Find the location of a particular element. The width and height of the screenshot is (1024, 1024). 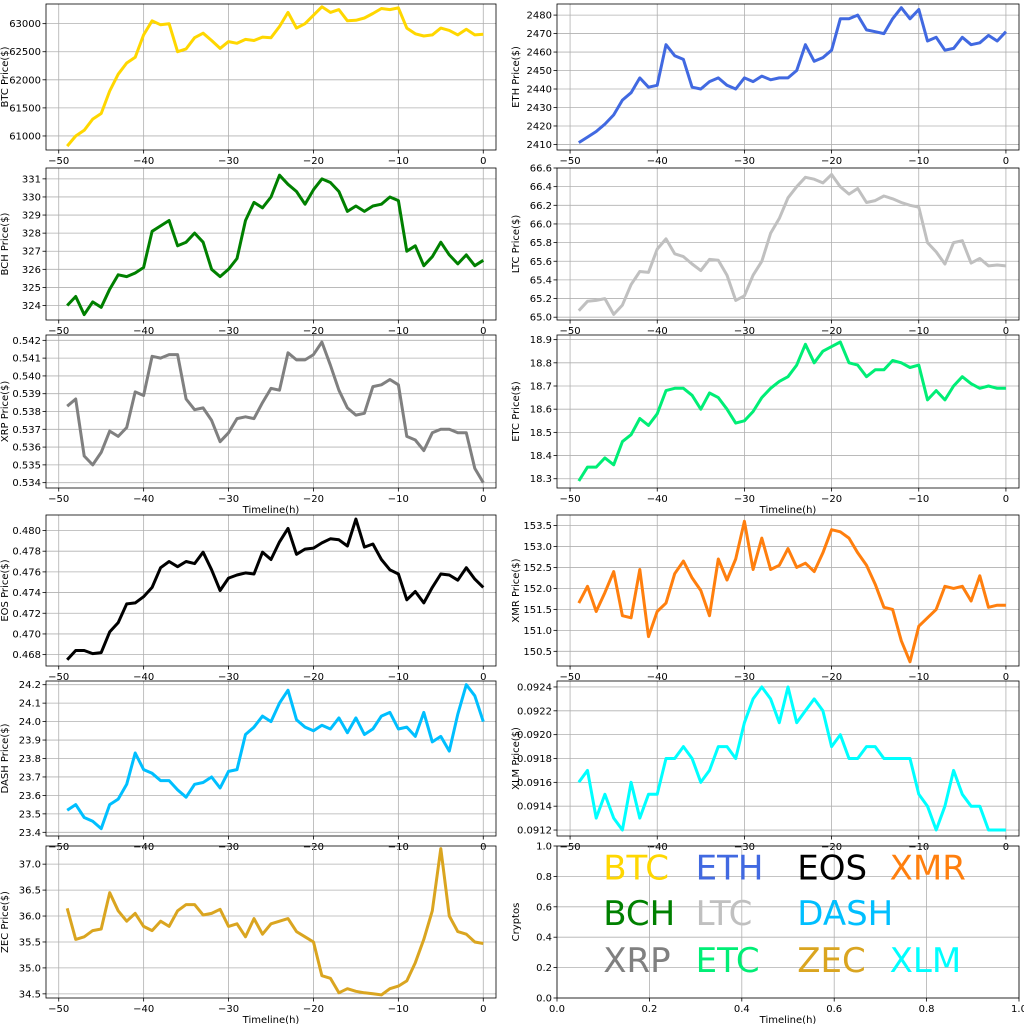

etc-xtick-label: 0 is located at coordinates (1006, 499).